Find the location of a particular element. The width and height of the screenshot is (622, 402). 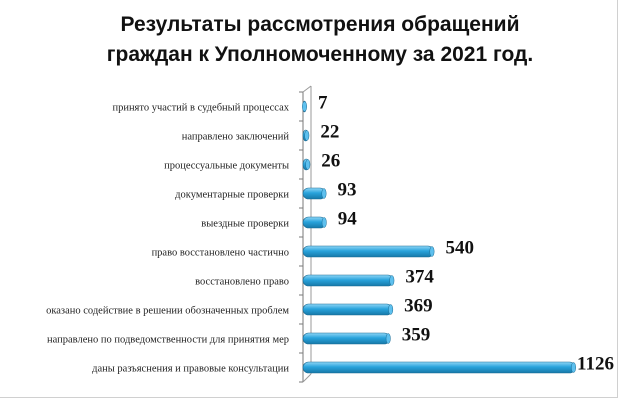

category-label: восстановлено право is located at coordinates (242, 282).